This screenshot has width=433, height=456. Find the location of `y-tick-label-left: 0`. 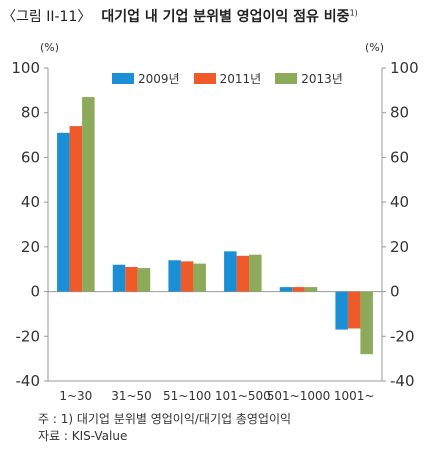

y-tick-label-left: 0 is located at coordinates (35, 292).